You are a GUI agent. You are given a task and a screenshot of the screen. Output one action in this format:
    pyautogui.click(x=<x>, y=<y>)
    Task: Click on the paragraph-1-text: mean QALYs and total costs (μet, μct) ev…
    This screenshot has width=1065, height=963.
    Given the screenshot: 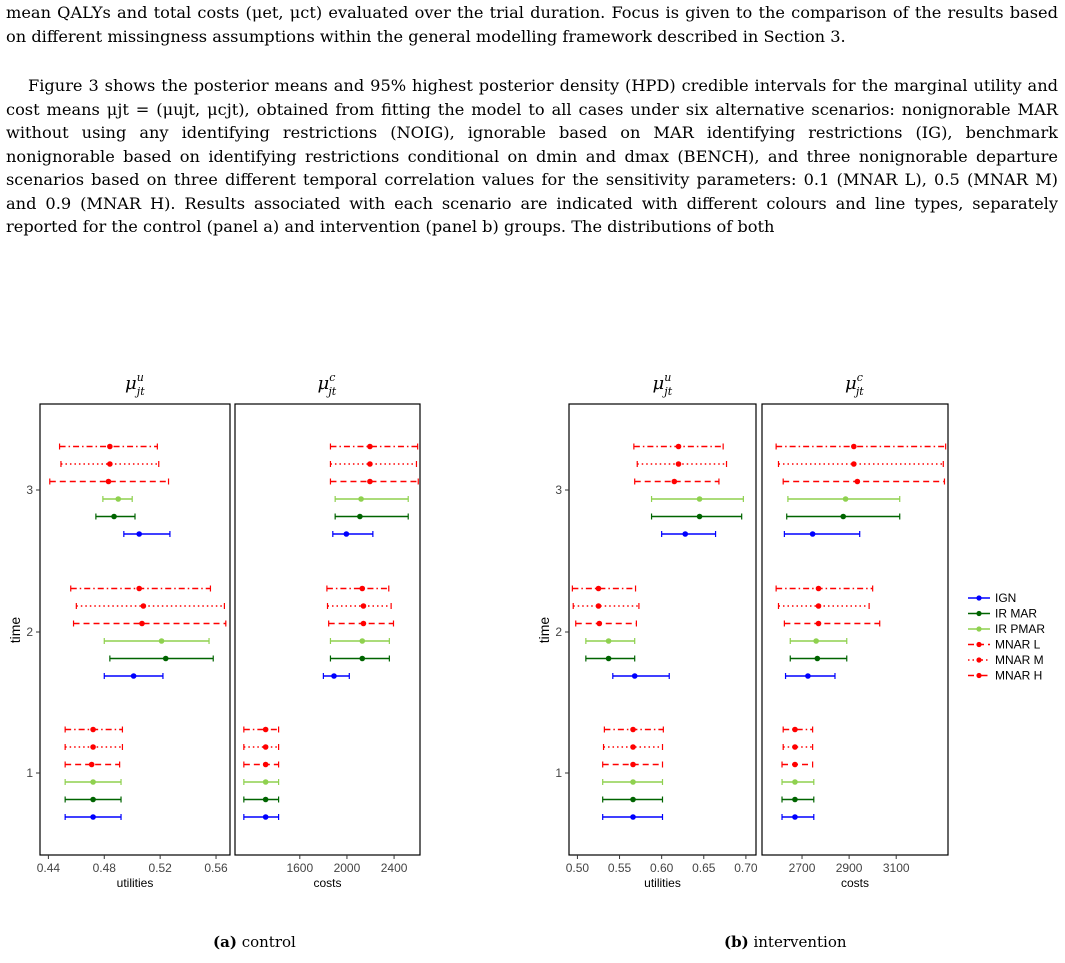 What is the action you would take?
    pyautogui.click(x=532, y=24)
    